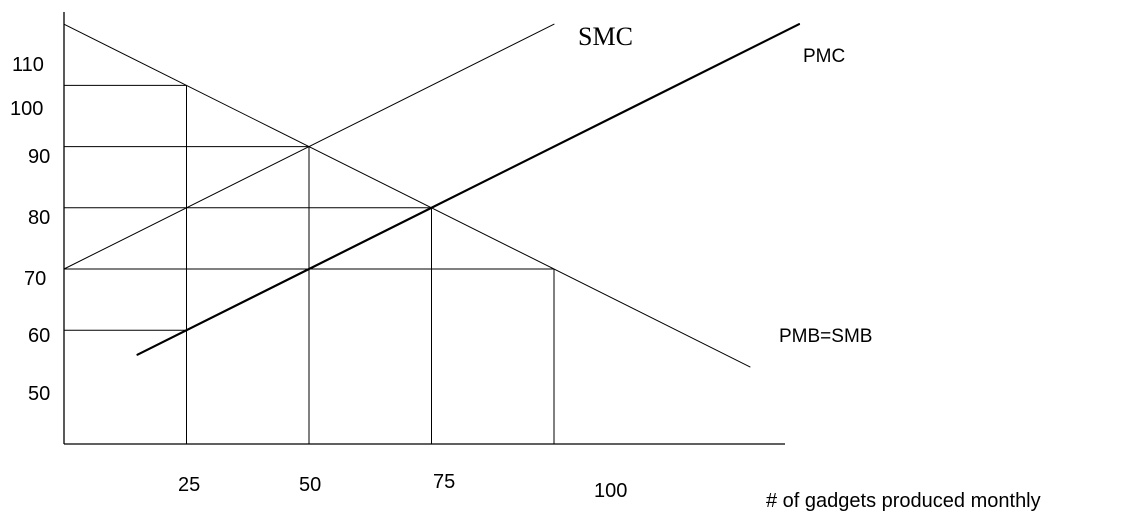 This screenshot has width=1137, height=518. Describe the element at coordinates (39, 157) in the screenshot. I see `y-tick-label-90: 90` at that location.